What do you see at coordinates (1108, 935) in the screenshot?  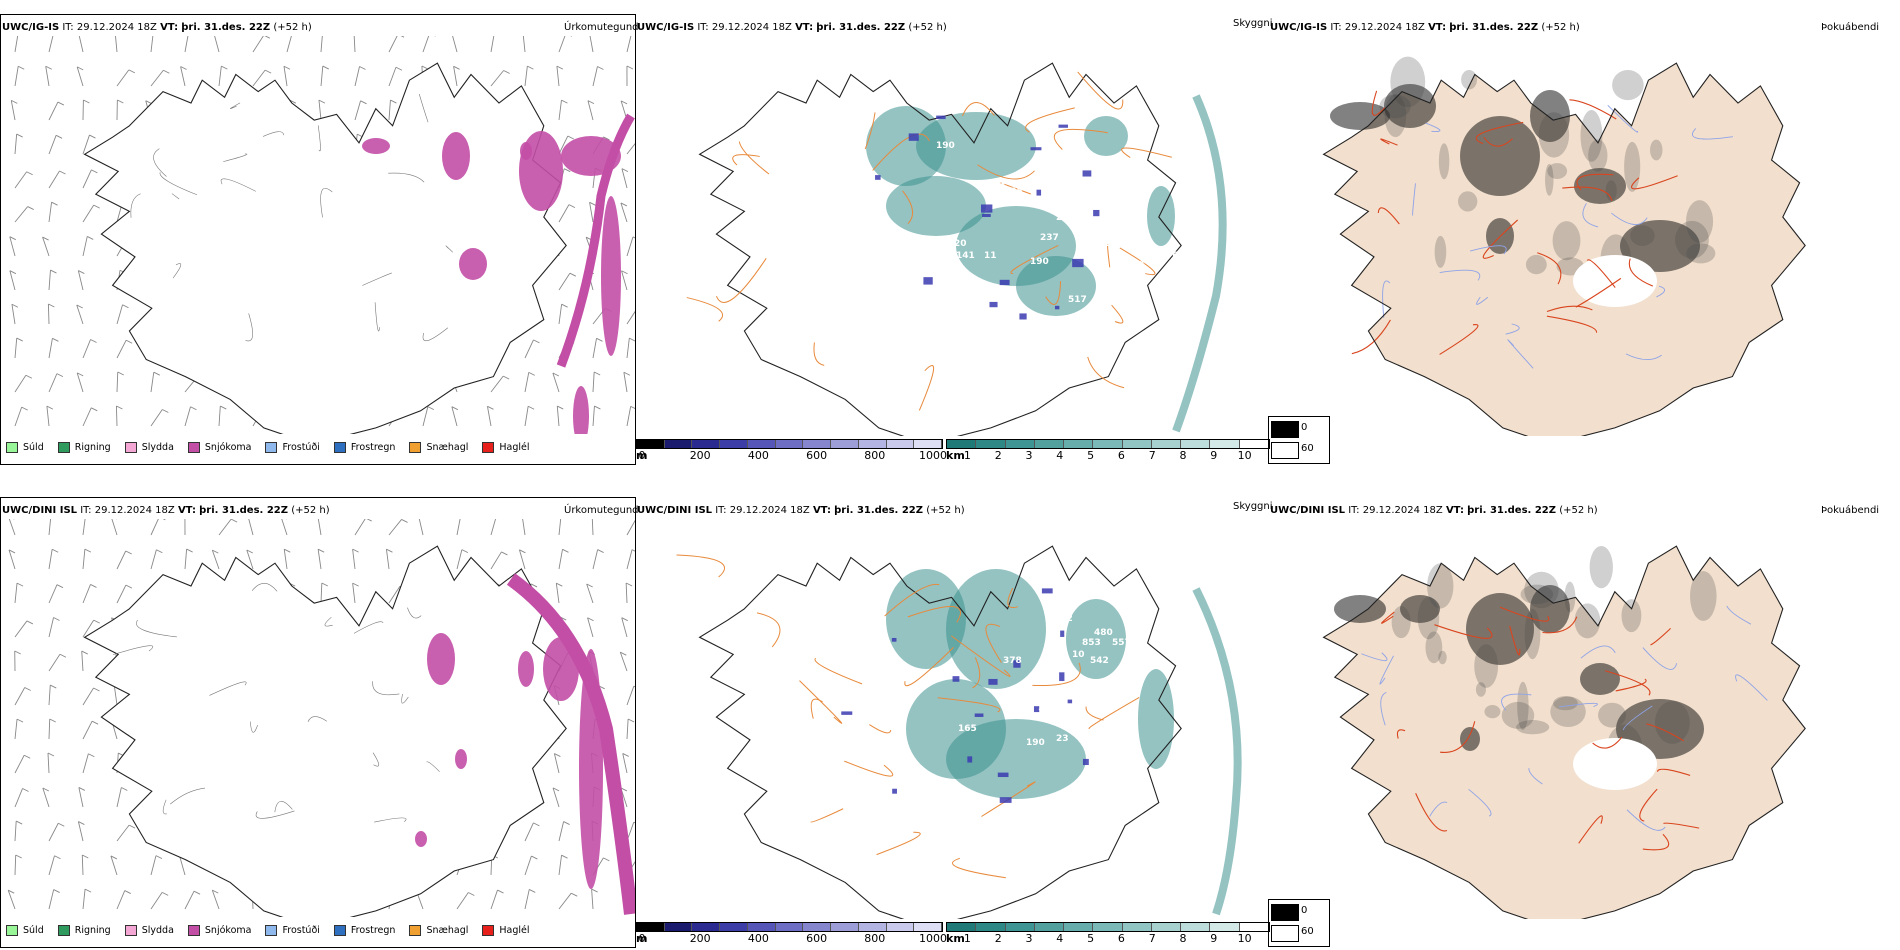 I see `visibility-colorbar: km 1 2 3 4 5 6 7 8 9 10` at bounding box center [1108, 935].